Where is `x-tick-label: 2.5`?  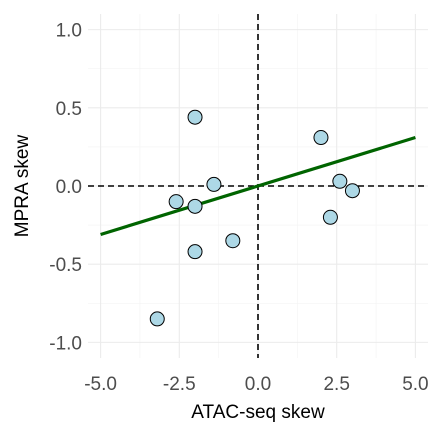
x-tick-label: 2.5 is located at coordinates (336, 384).